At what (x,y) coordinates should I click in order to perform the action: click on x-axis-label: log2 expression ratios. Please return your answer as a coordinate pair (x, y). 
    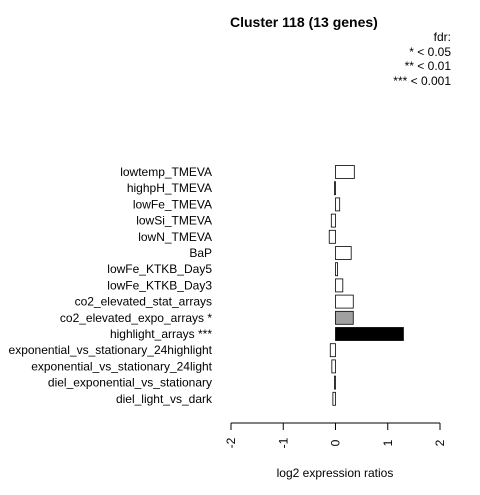
    Looking at the image, I should click on (335, 473).